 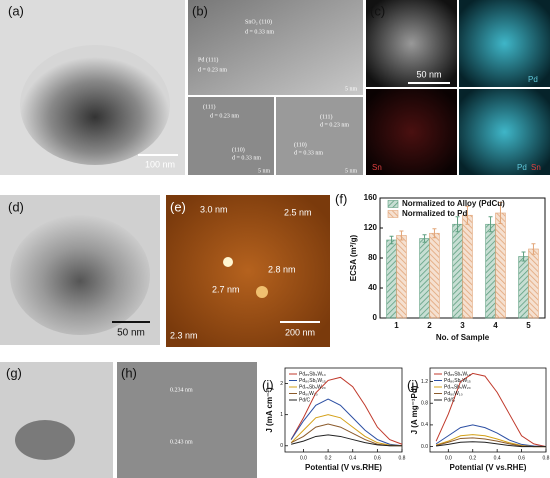 What do you see at coordinates (424, 382) in the screenshot?
I see `y-tick-label: 1.2` at bounding box center [424, 382].